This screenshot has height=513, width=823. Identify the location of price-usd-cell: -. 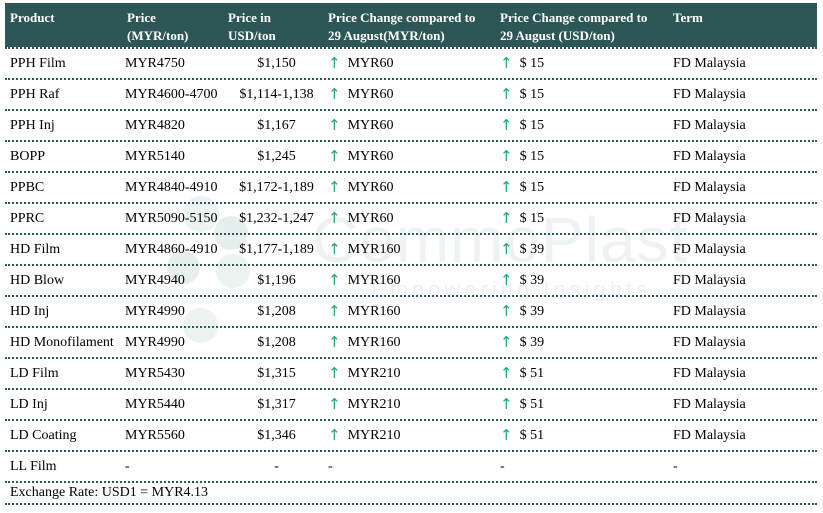
(270, 467).